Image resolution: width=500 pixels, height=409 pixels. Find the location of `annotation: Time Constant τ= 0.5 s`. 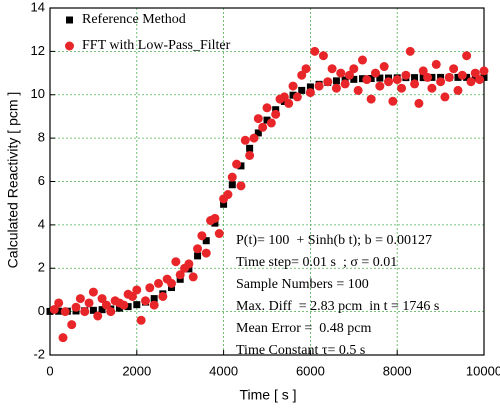

annotation: Time Constant τ= 0.5 s is located at coordinates (300, 350).